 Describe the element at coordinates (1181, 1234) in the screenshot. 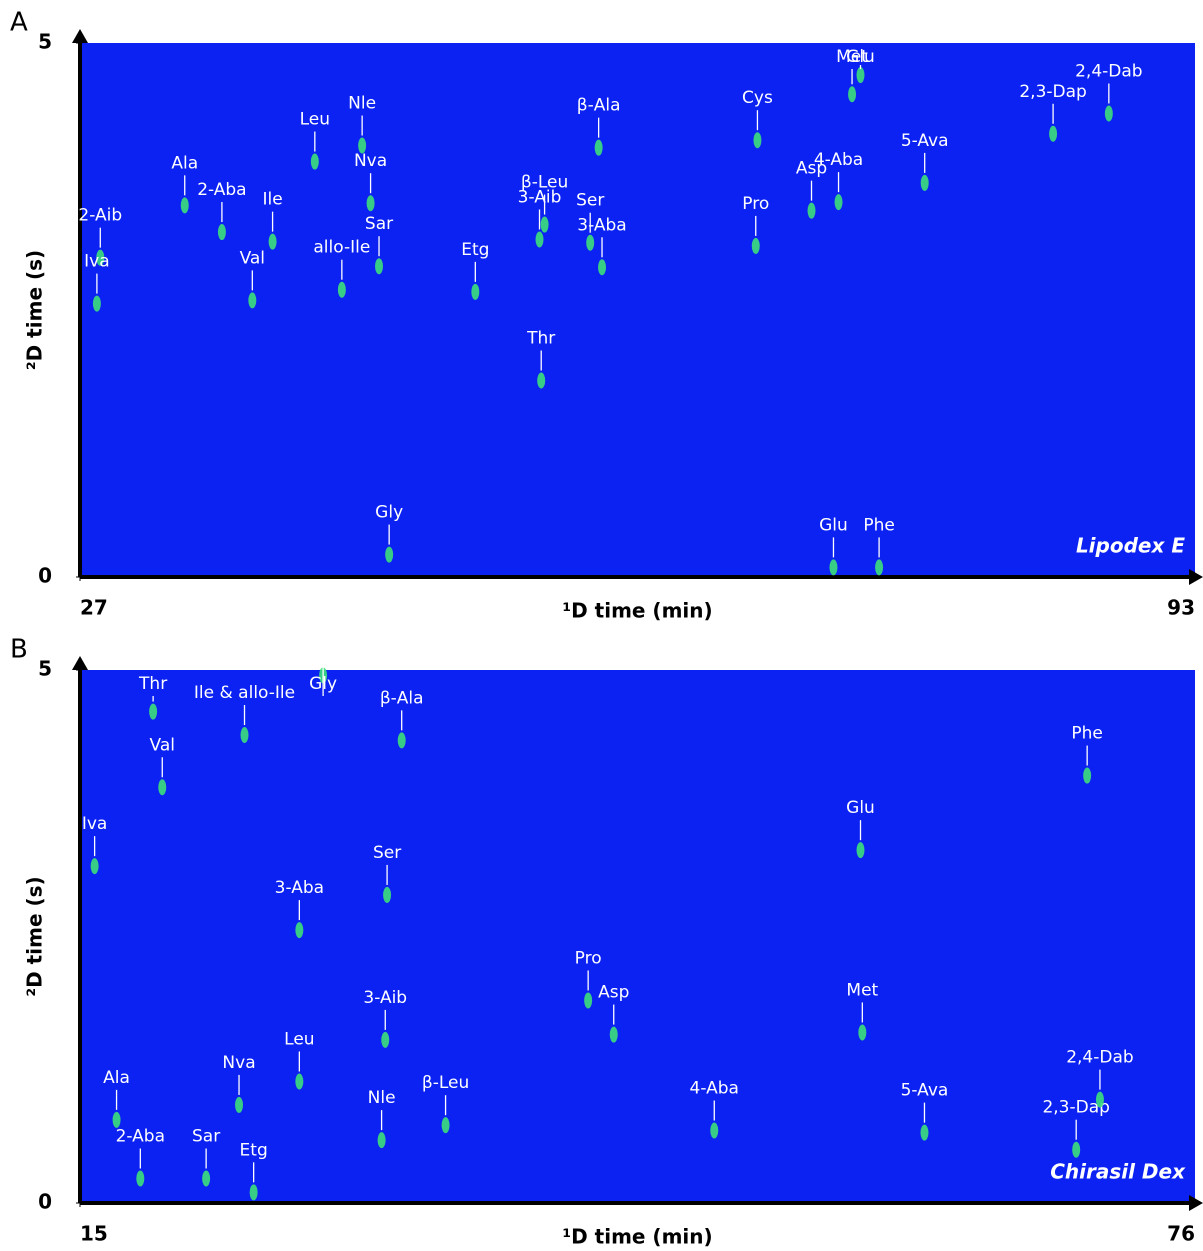

I see `x-tick-label: 76` at that location.